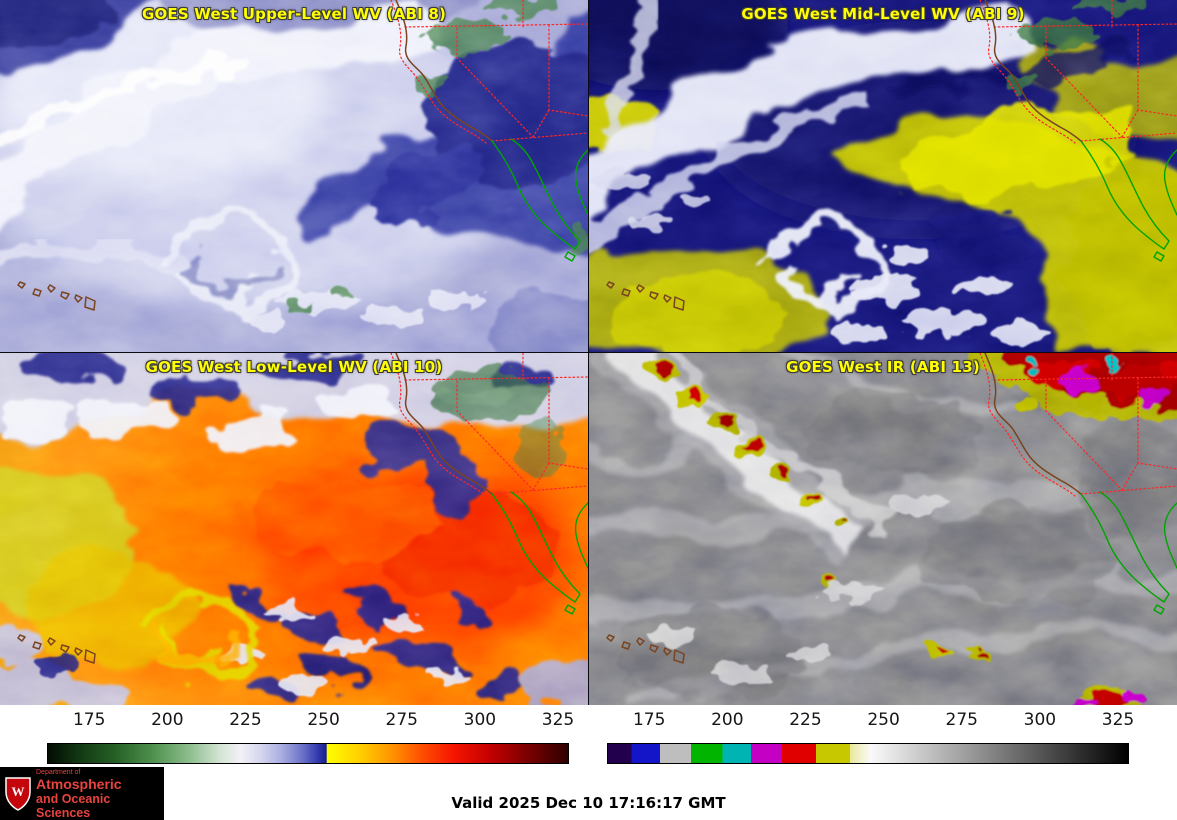  What do you see at coordinates (58, 772) in the screenshot?
I see `logo-dept-line: Department of` at bounding box center [58, 772].